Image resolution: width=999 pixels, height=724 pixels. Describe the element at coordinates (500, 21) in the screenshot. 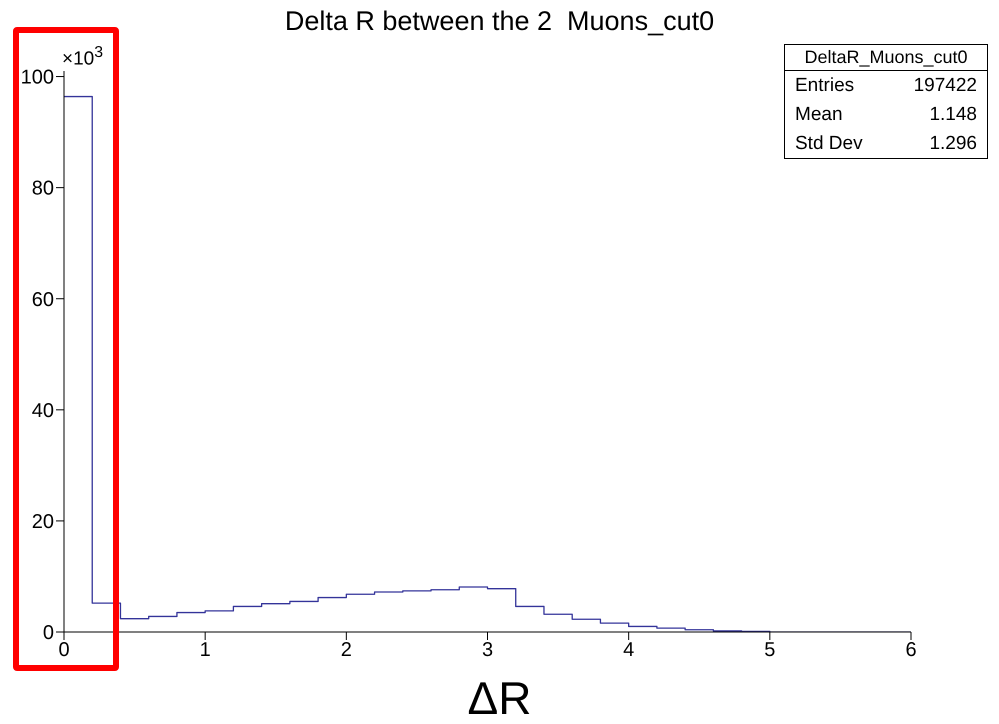

I see `chart-title: Delta R between the 2 Muons_cut0` at that location.